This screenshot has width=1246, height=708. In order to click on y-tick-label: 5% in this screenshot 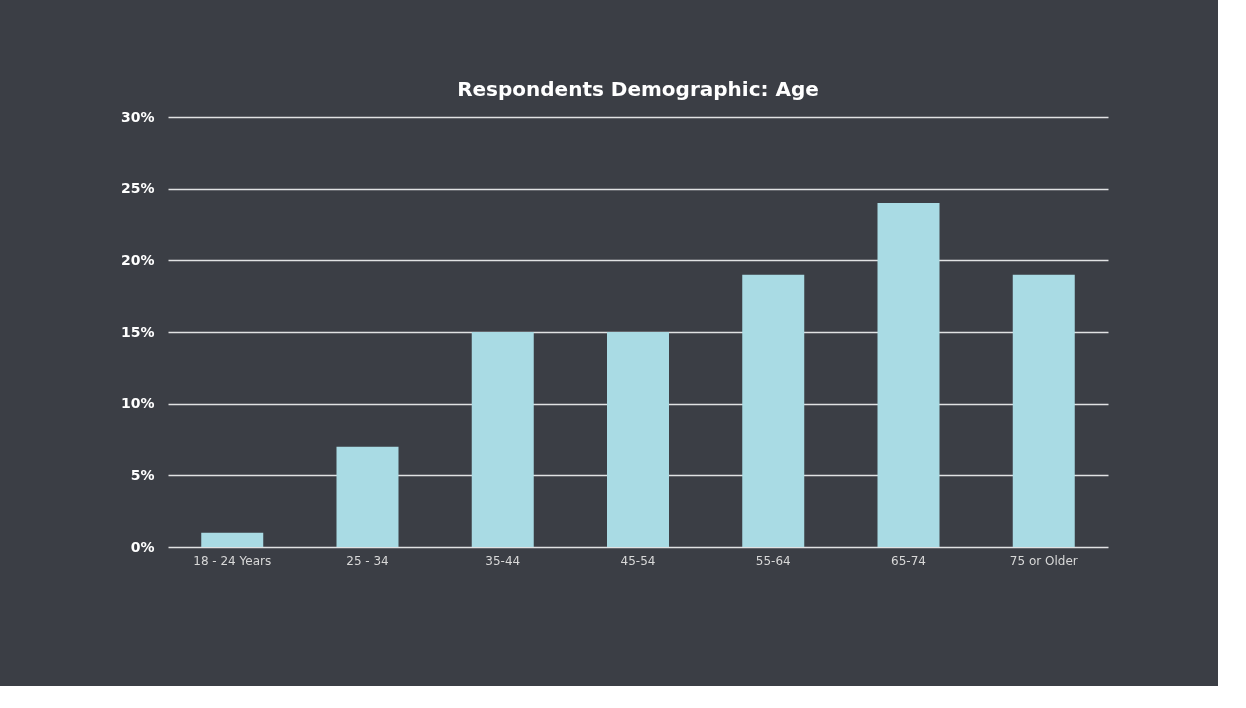, I will do `click(142, 474)`.